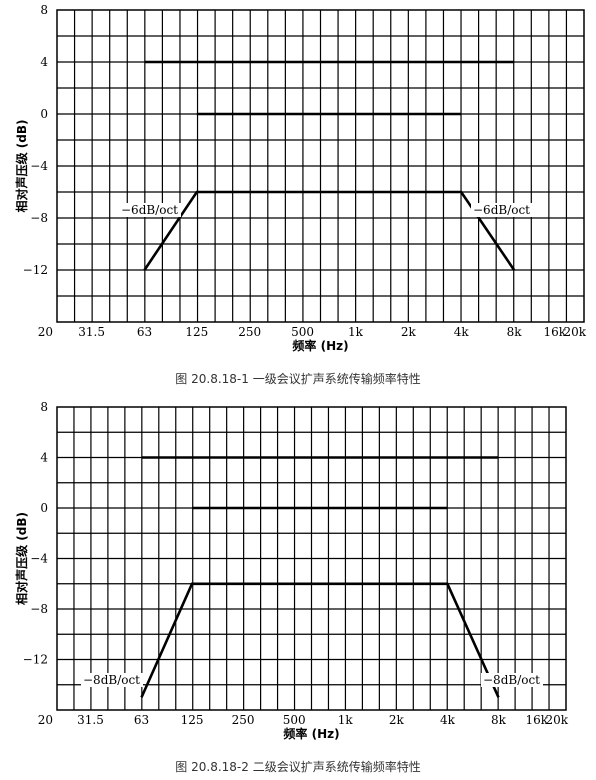  What do you see at coordinates (297, 766) in the screenshot?
I see `figure-caption: 图 20.8.18-2 二级会议扩声系统传输频率特性` at bounding box center [297, 766].